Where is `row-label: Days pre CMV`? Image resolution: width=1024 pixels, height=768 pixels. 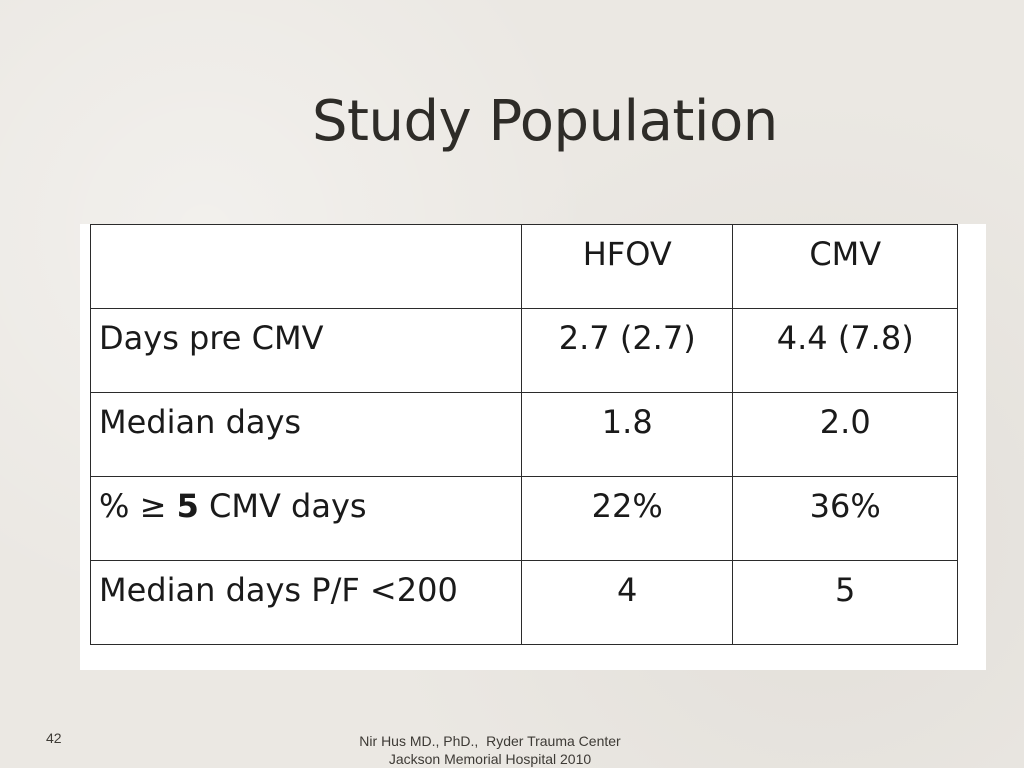 row-label: Days pre CMV is located at coordinates (306, 350).